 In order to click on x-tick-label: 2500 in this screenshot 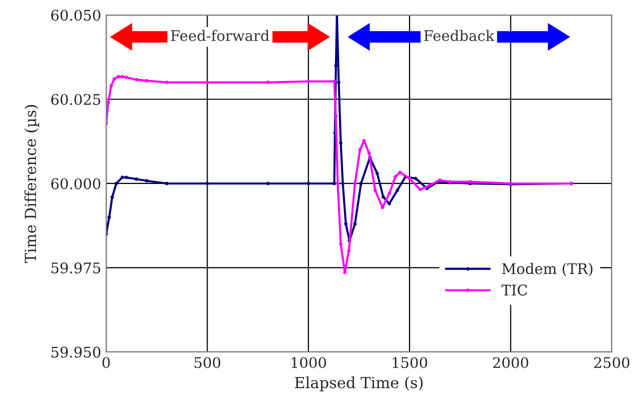, I will do `click(612, 362)`.